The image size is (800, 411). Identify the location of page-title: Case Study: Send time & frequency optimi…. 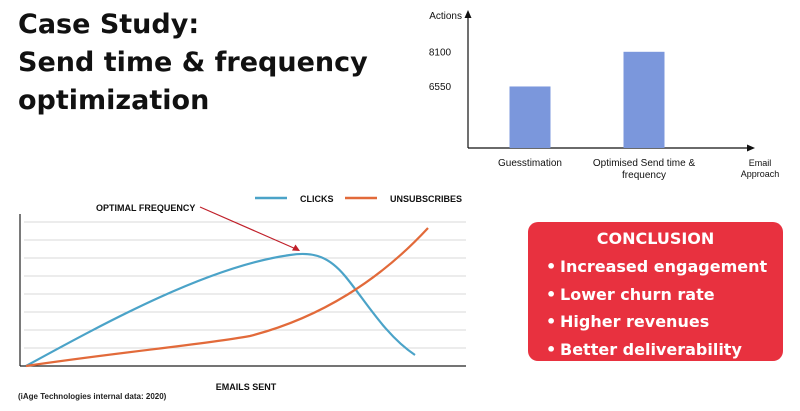
(193, 63).